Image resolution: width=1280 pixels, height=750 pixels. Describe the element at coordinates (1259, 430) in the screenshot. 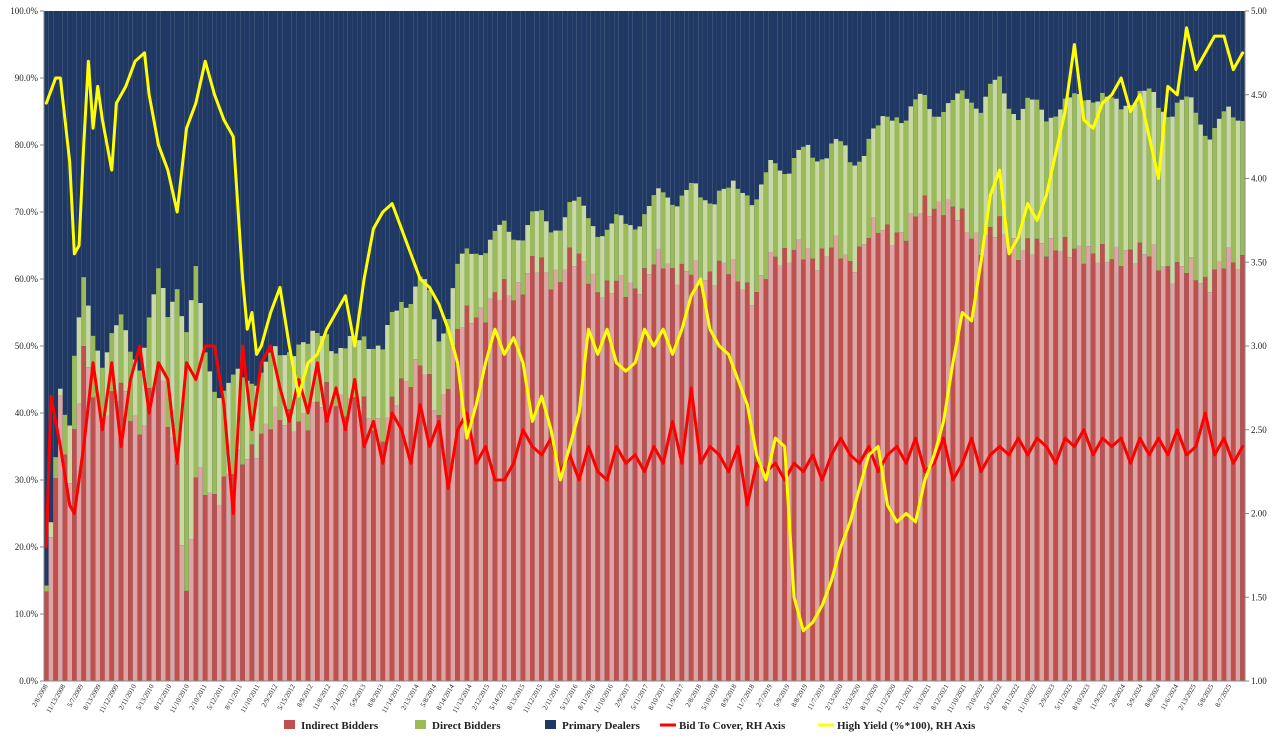

I see `right-tick-label: 2.50` at that location.